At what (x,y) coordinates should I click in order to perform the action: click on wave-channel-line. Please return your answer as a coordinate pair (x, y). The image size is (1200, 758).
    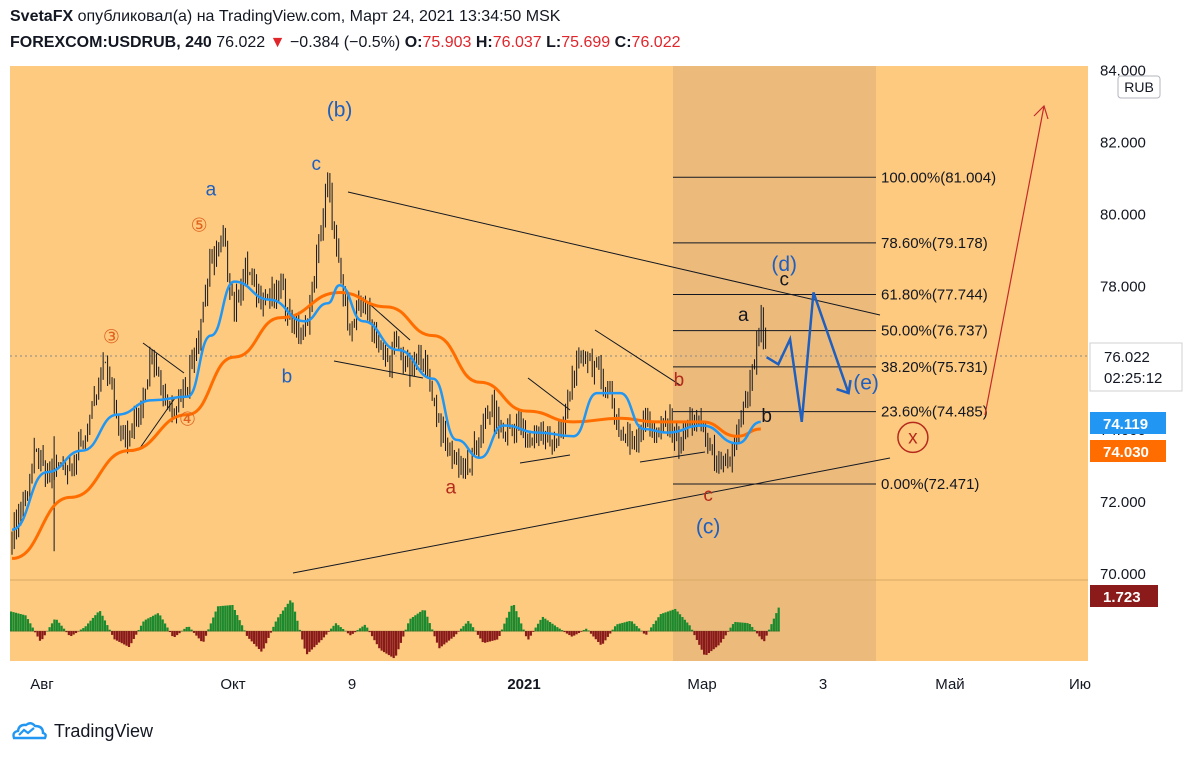
    Looking at the image, I should click on (637, 357).